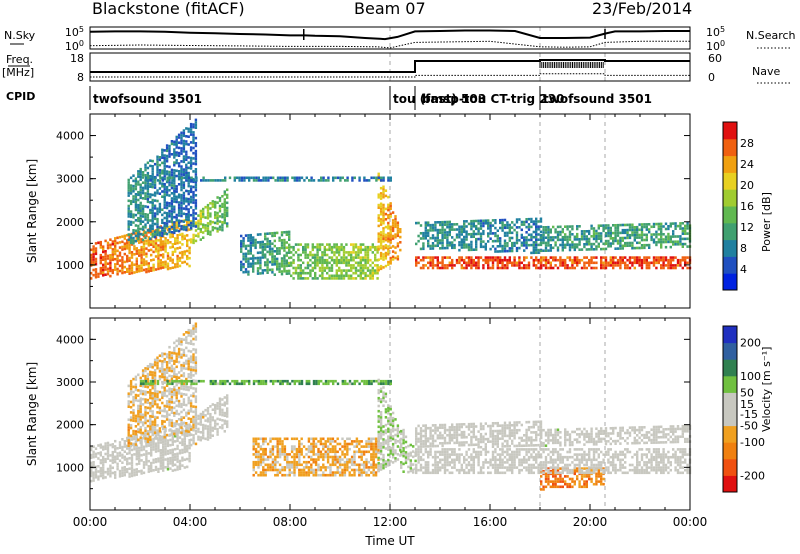 This screenshot has height=554, width=800. What do you see at coordinates (20, 35) in the screenshot?
I see `nsky-label: N.Sky` at bounding box center [20, 35].